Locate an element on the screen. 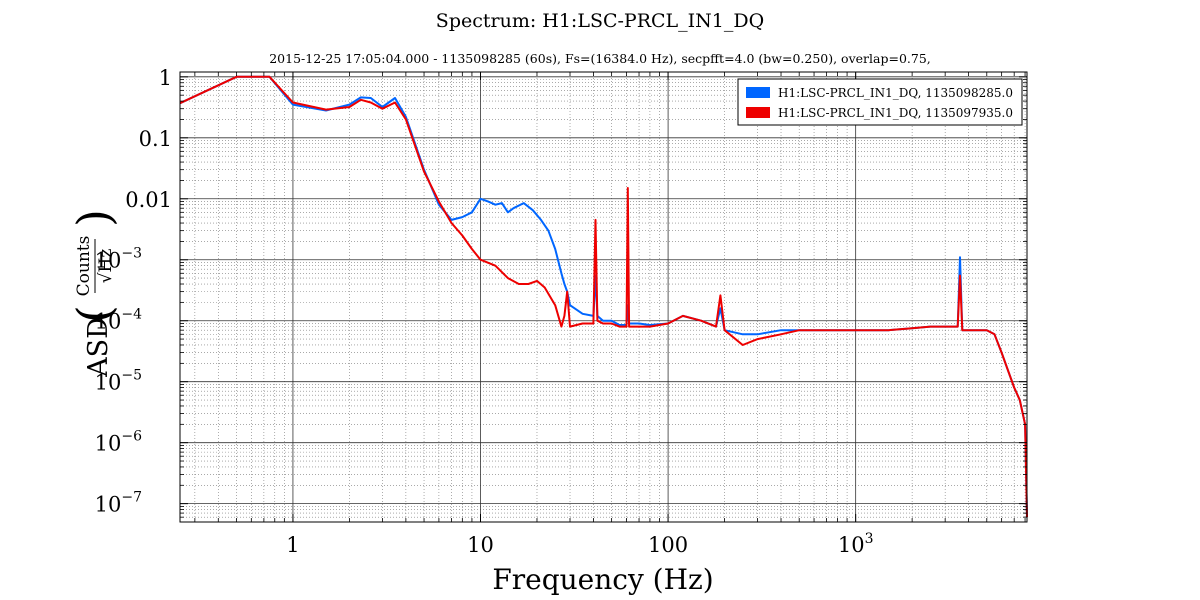  y-tick-label: 10⁻⁵ is located at coordinates (118, 381).